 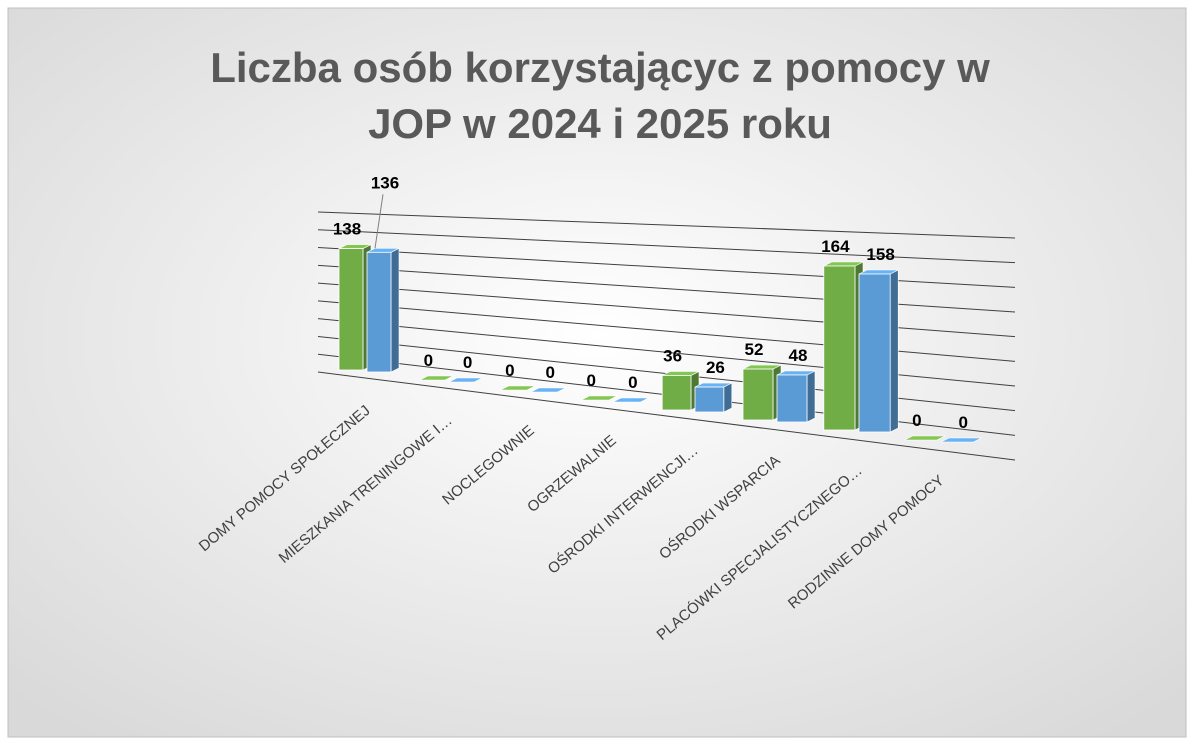 I want to click on value-label: 136, so click(x=385, y=182).